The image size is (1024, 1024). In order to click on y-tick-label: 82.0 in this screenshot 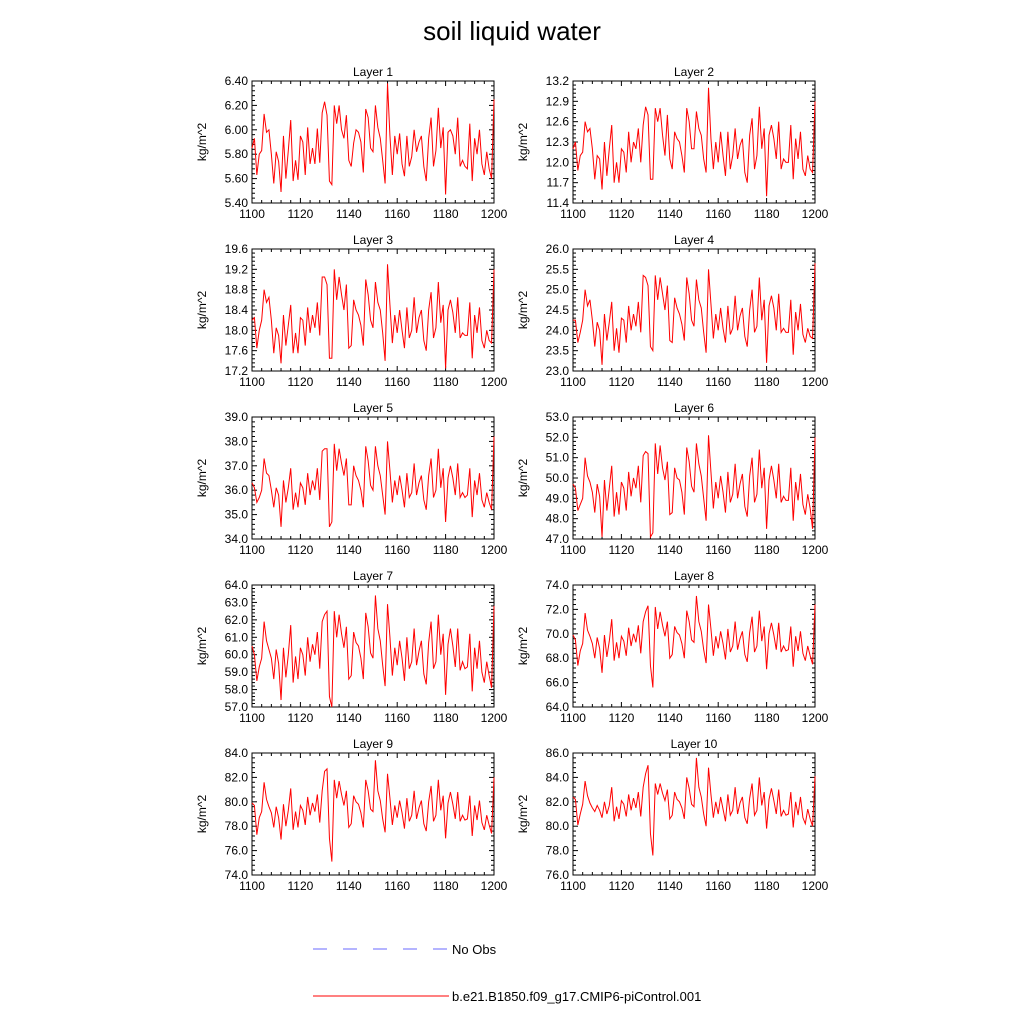, I will do `click(558, 802)`.